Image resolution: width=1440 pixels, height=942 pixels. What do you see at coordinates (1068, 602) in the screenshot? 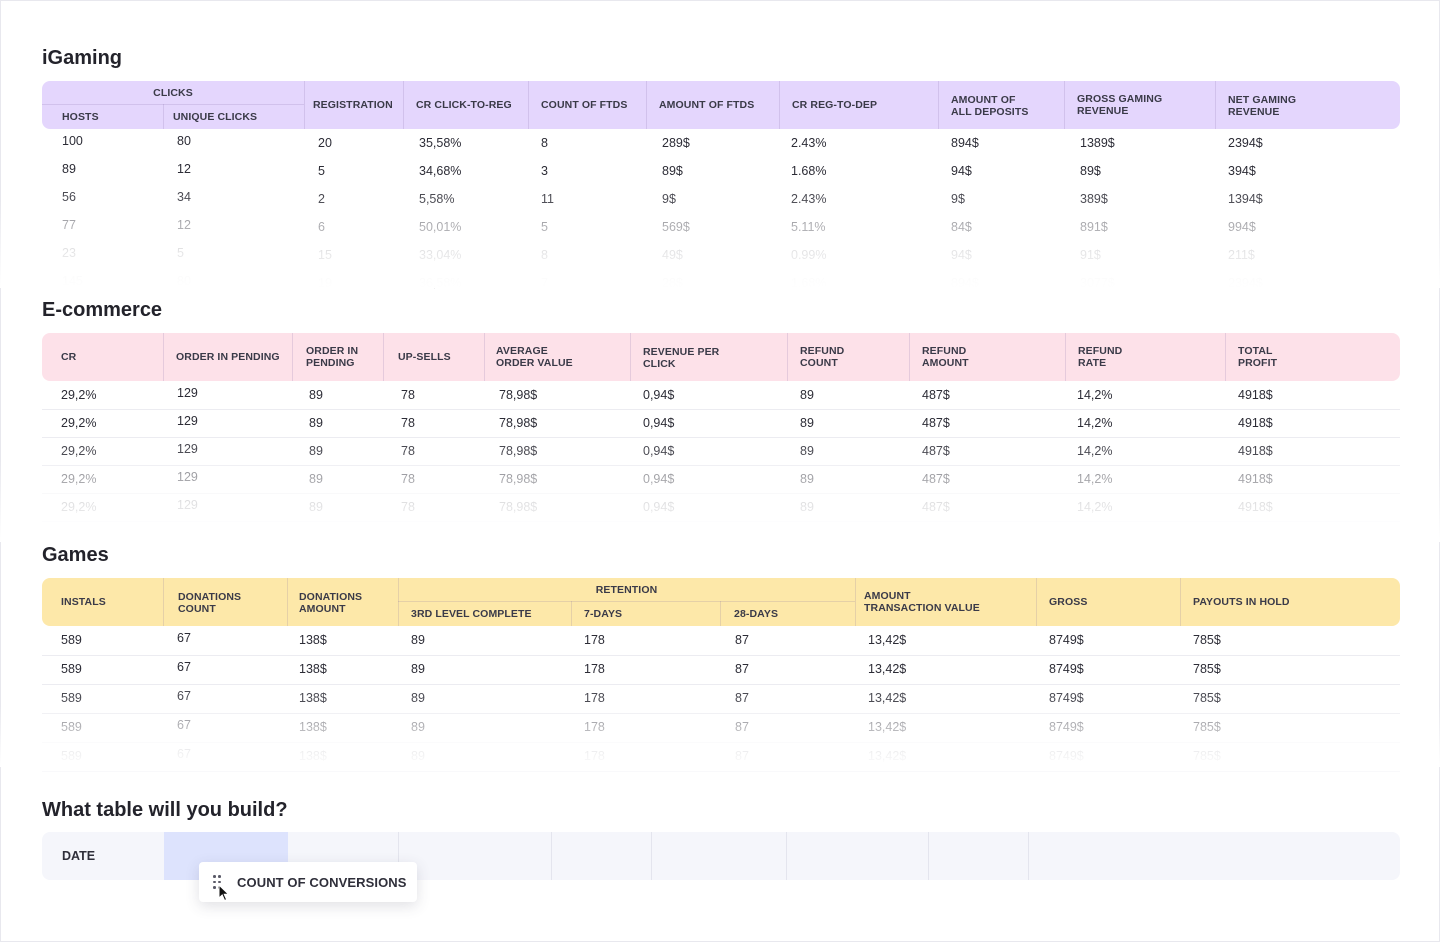
I see `header-gross: GROSS` at bounding box center [1068, 602].